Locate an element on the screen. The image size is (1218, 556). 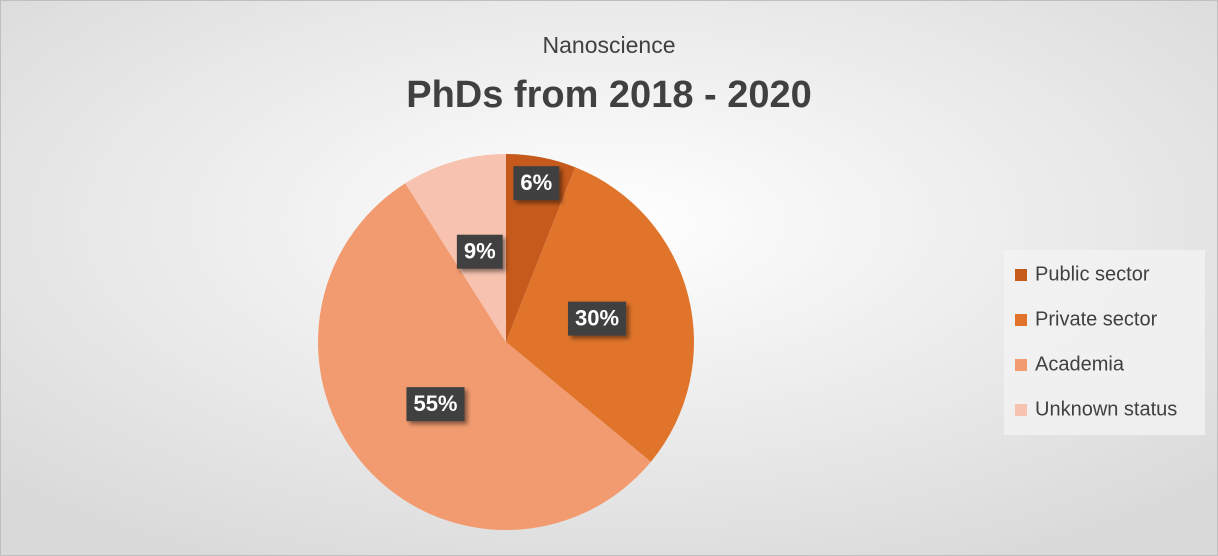
legend-label: Unknown status is located at coordinates (1106, 409).